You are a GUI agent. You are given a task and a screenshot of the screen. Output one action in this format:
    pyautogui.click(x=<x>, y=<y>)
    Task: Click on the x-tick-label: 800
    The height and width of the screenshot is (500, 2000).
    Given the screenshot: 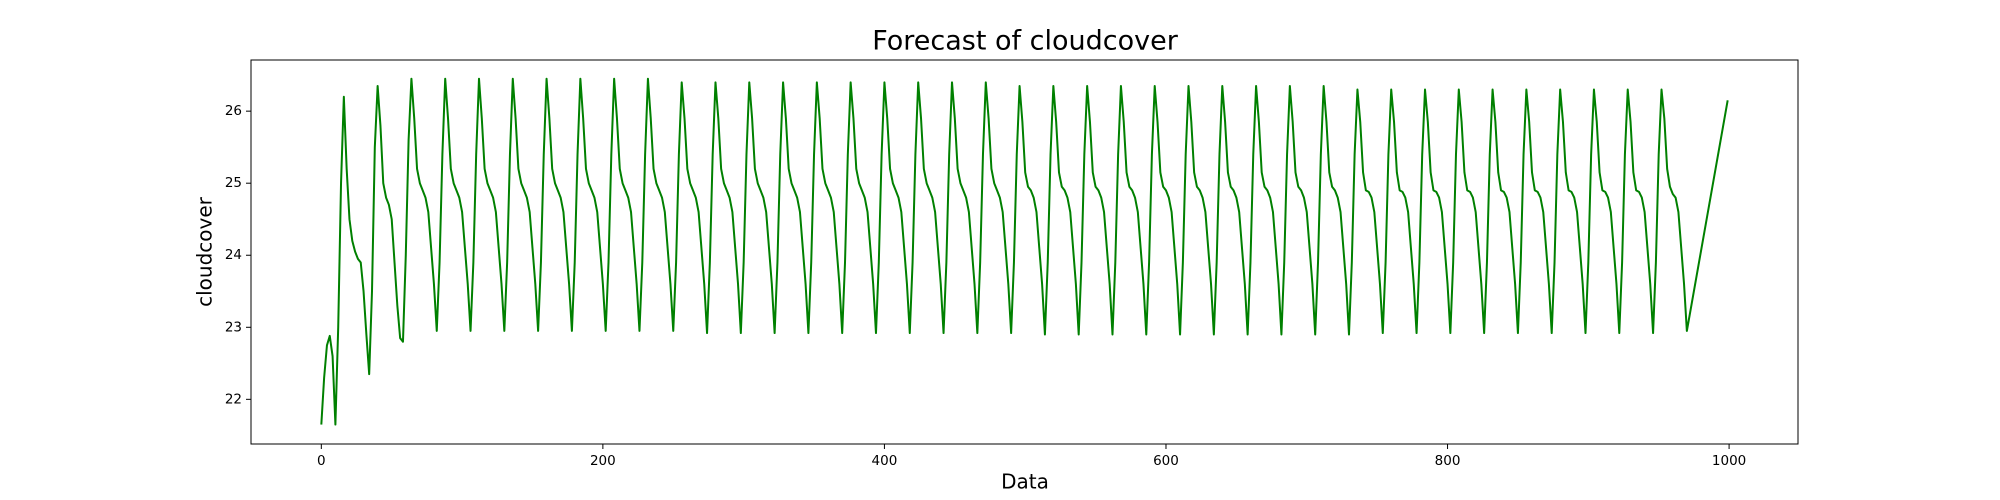 What is the action you would take?
    pyautogui.click(x=1448, y=461)
    